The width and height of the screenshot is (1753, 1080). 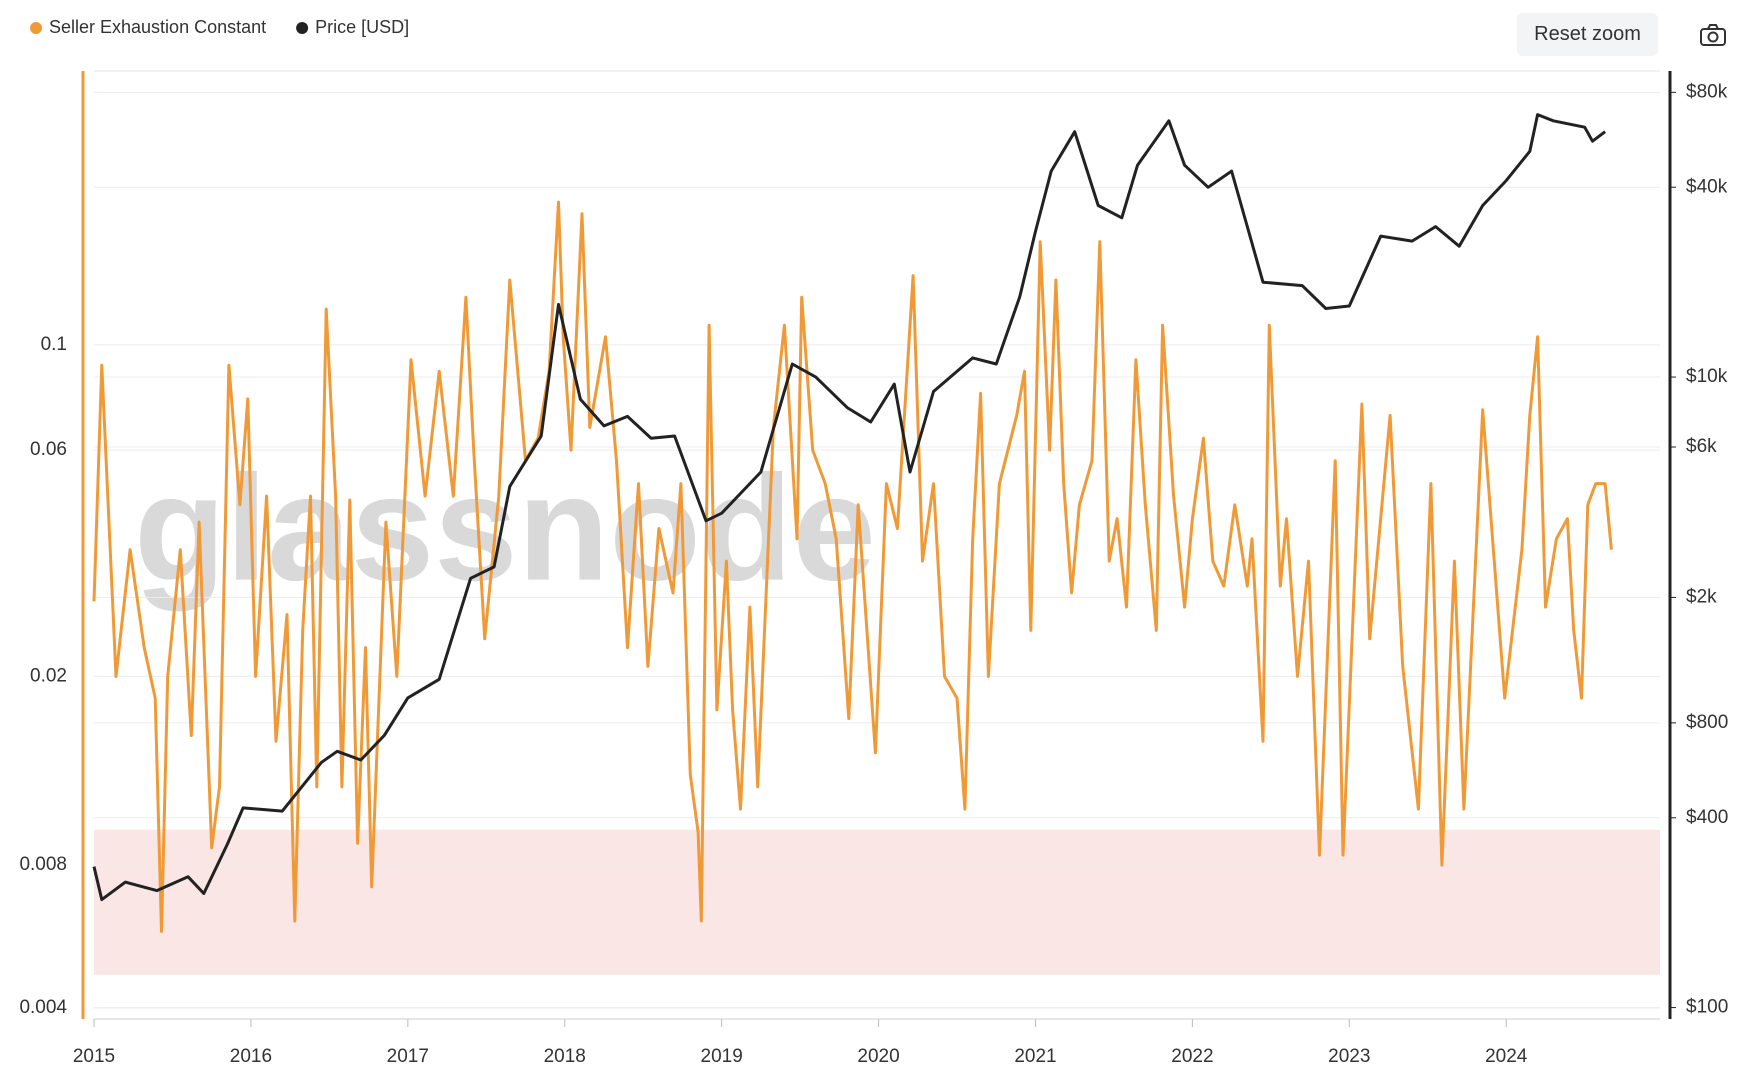 What do you see at coordinates (1707, 186) in the screenshot?
I see `y2-tick-label: $40k` at bounding box center [1707, 186].